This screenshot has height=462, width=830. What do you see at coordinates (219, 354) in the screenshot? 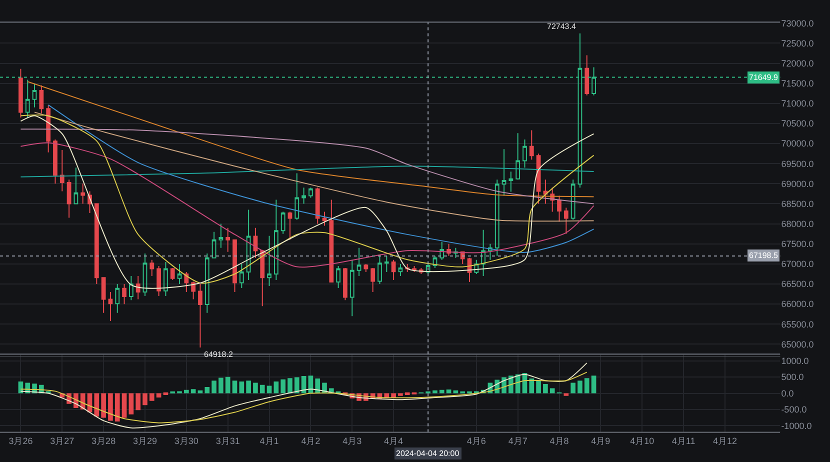
I see `annotation: 64918.2` at bounding box center [219, 354].